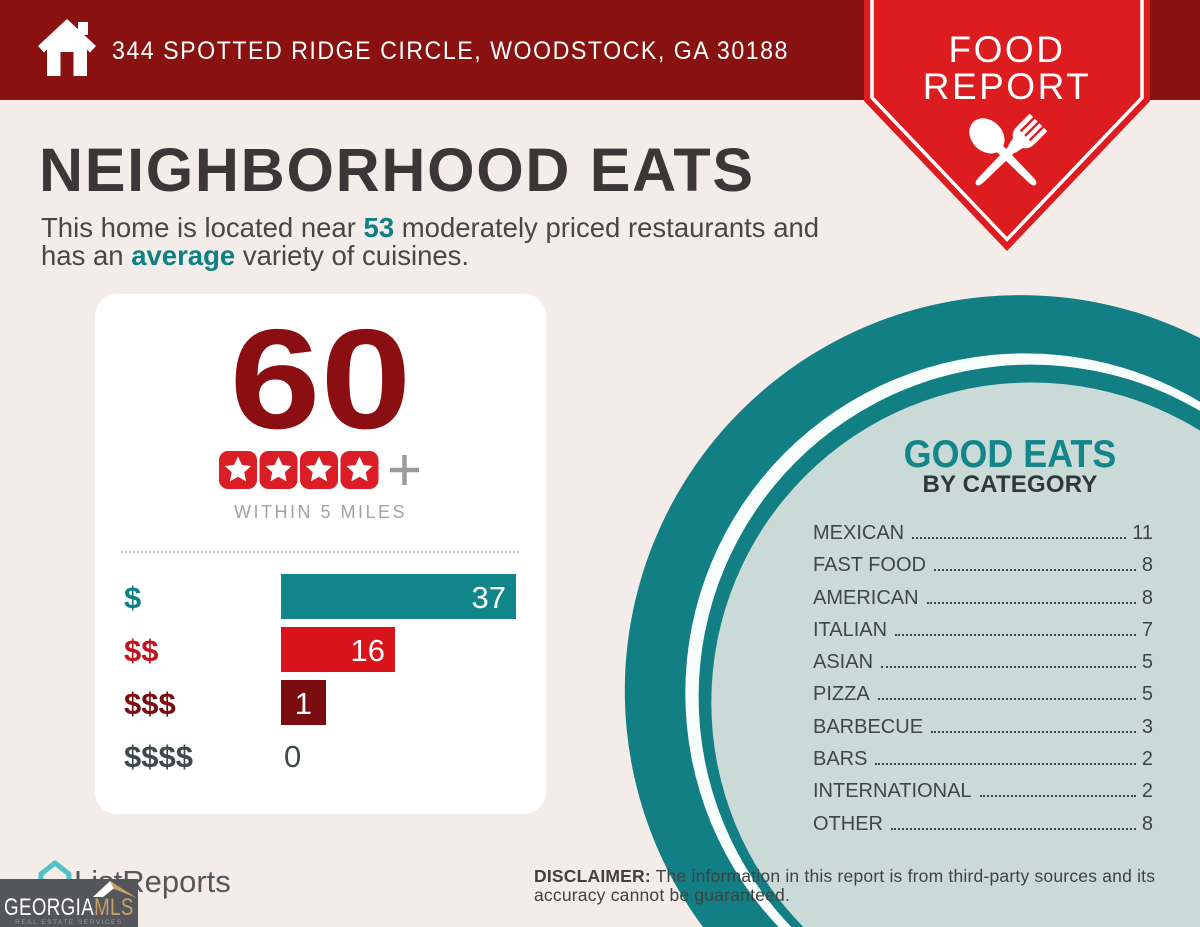 The image size is (1200, 927). Describe the element at coordinates (1007, 86) in the screenshot. I see `svg-text: REPORT` at that location.